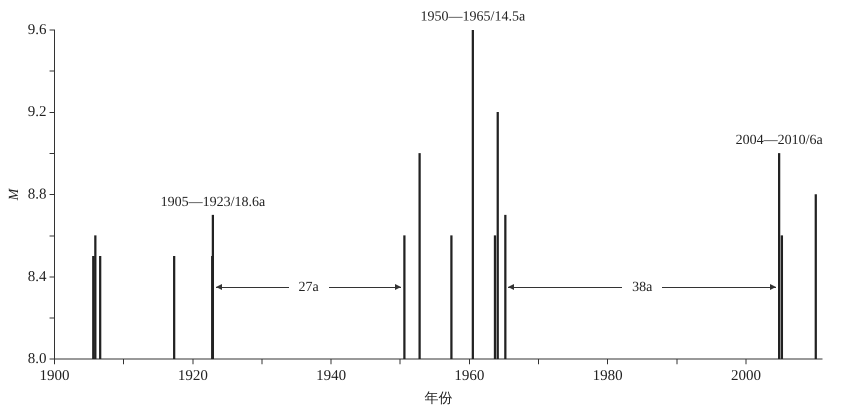 The width and height of the screenshot is (842, 411). What do you see at coordinates (193, 376) in the screenshot?
I see `x-tick-label: 1920` at bounding box center [193, 376].